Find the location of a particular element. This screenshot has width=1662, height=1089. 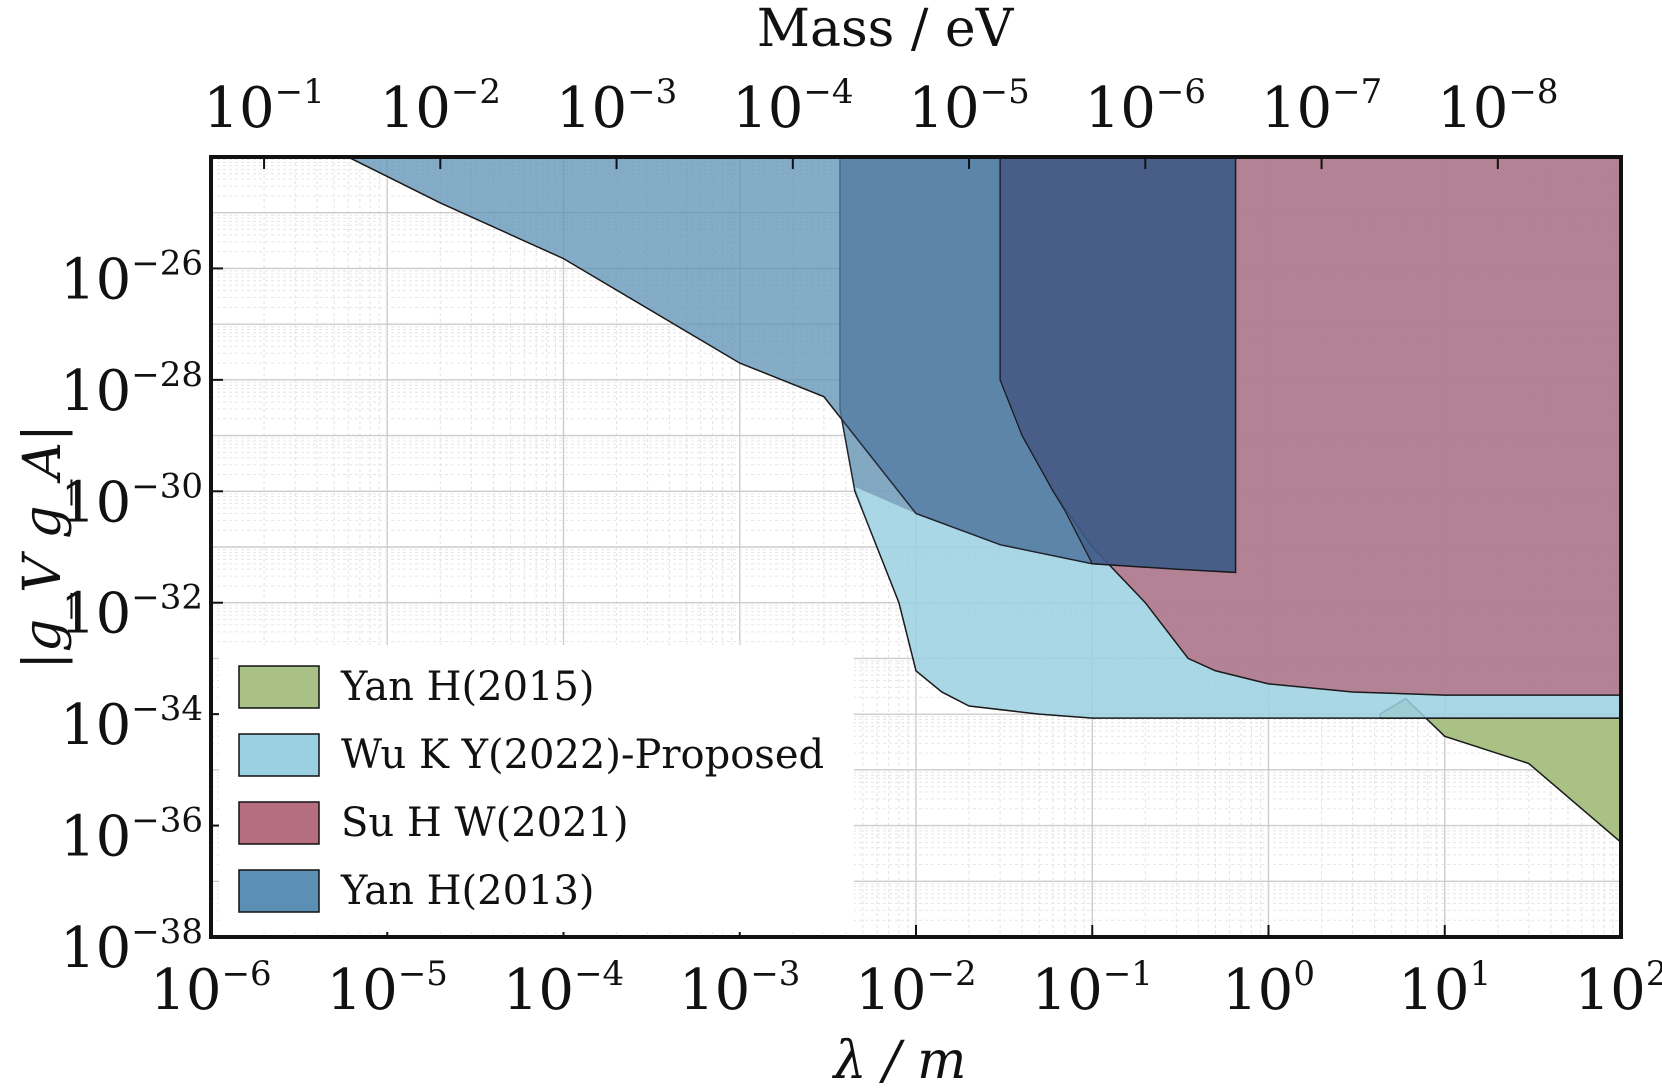

legend-label: Yan H(2013) is located at coordinates (467, 891).